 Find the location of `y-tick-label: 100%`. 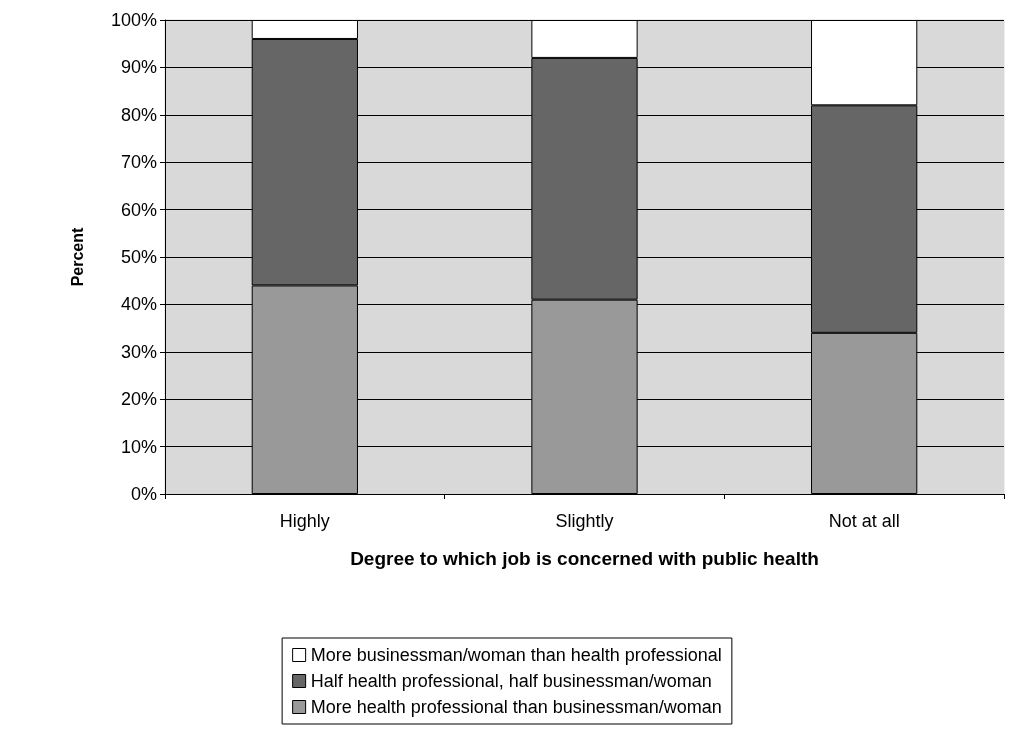

y-tick-label: 100% is located at coordinates (133, 20).